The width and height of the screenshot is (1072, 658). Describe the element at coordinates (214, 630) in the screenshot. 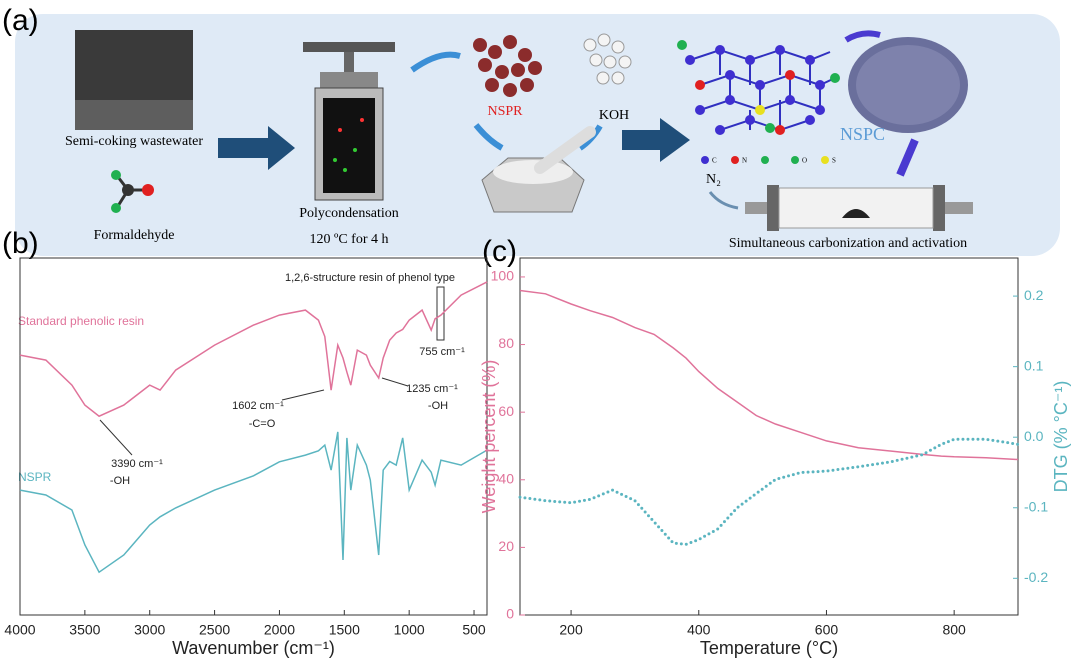

I see `x-tick-label: 2500` at that location.